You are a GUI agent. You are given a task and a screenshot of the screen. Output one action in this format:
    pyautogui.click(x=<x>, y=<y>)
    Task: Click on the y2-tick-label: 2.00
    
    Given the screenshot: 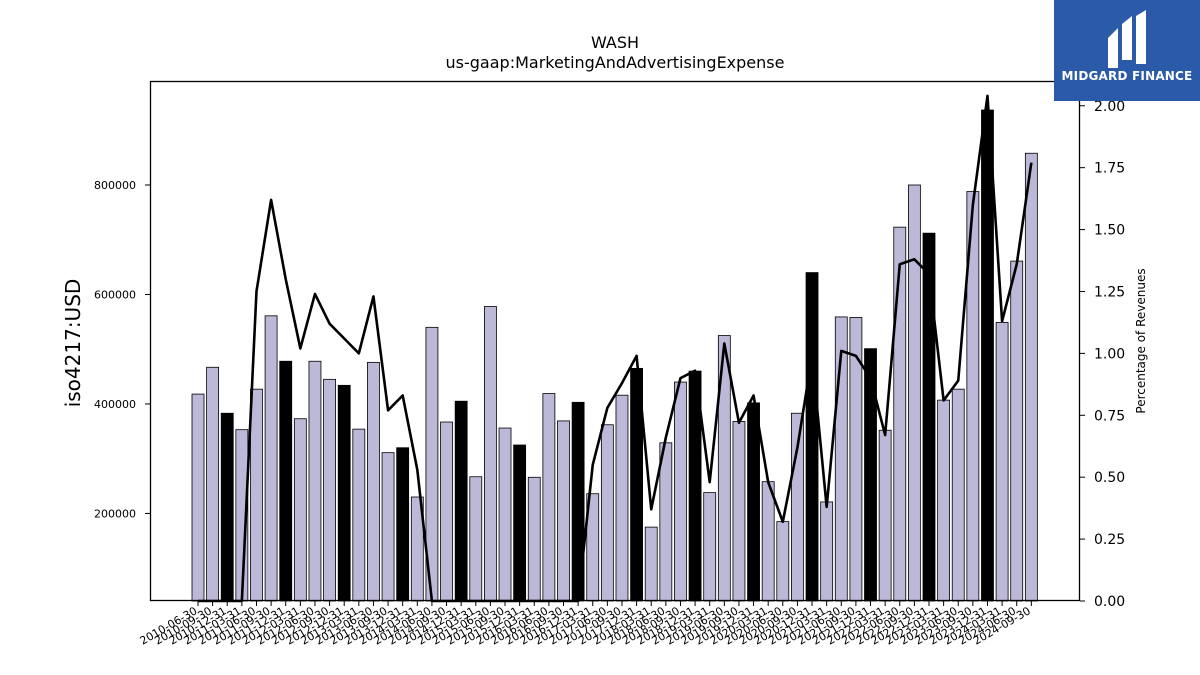 What is the action you would take?
    pyautogui.click(x=1109, y=107)
    